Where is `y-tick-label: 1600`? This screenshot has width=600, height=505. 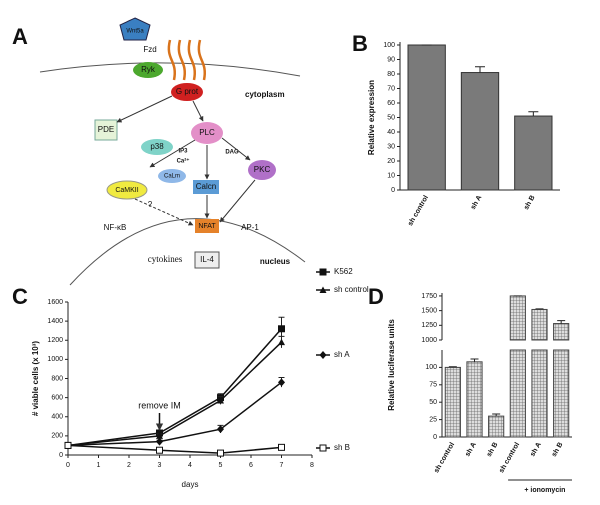 y-tick-label: 1600 is located at coordinates (55, 302).